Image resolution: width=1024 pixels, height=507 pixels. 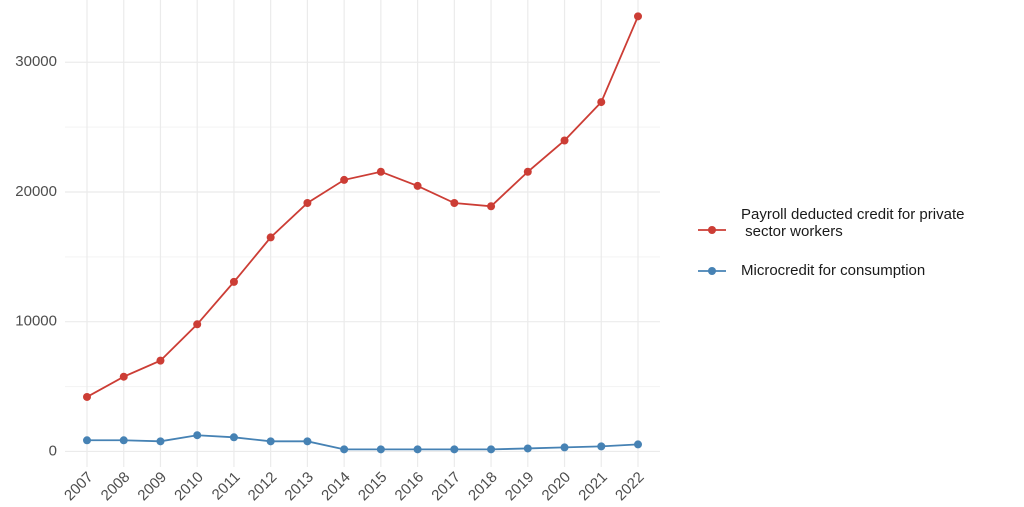 I want to click on x-tick-label: 2012, so click(x=263, y=487).